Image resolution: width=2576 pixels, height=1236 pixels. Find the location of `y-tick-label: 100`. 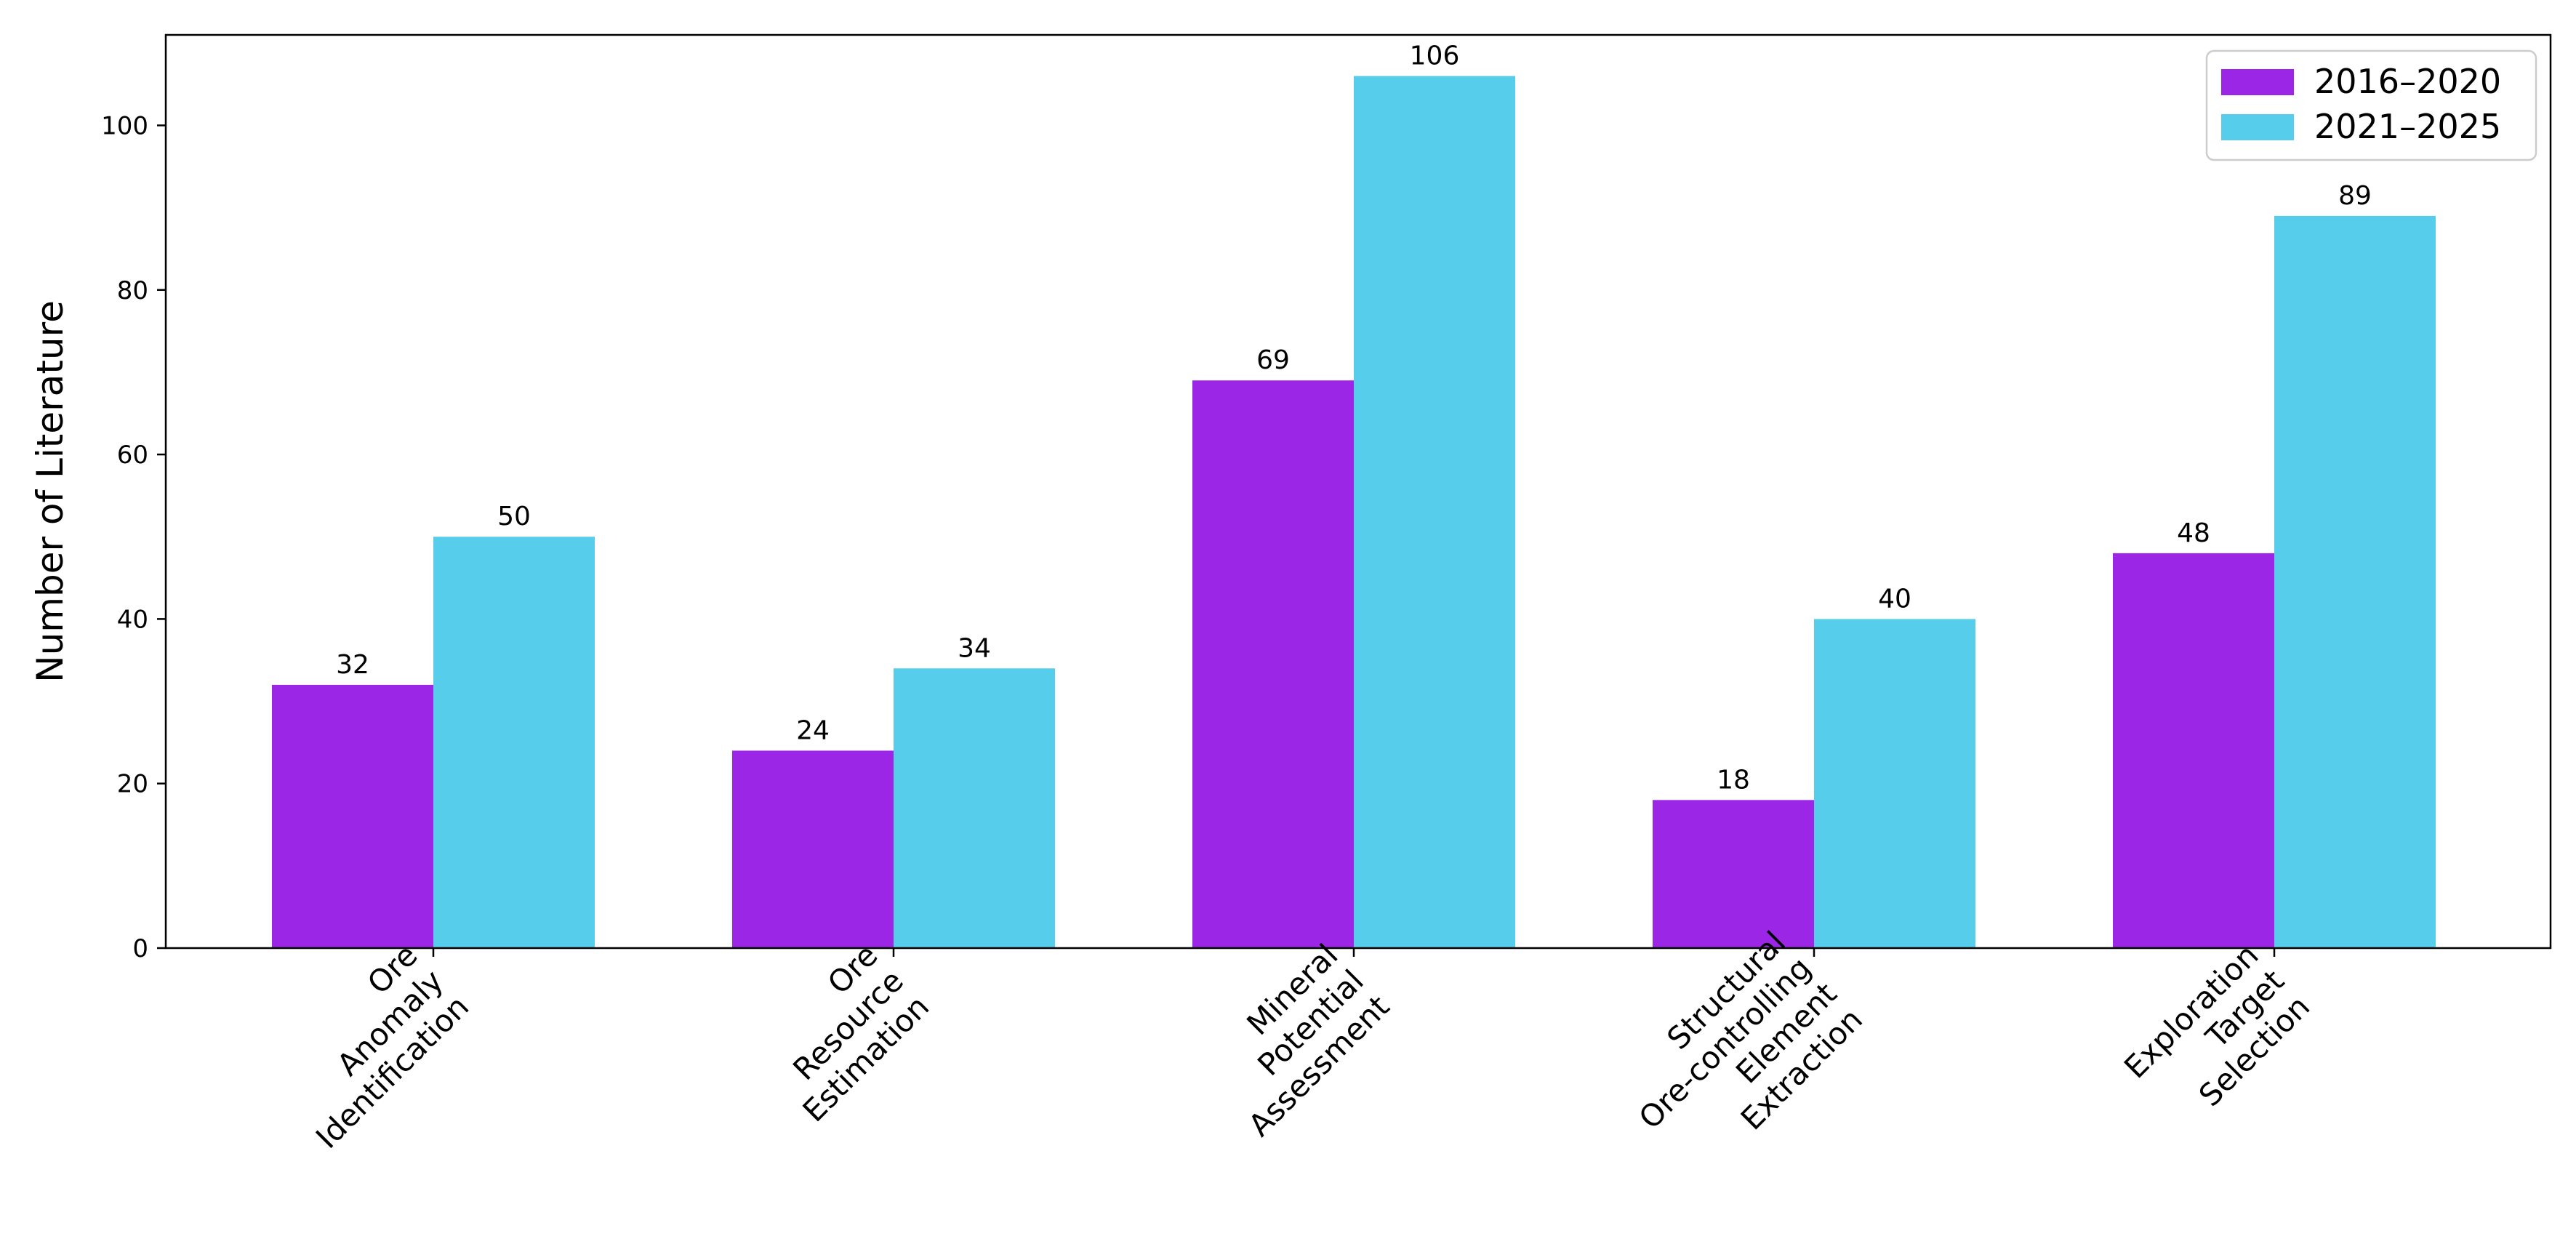

y-tick-label: 100 is located at coordinates (124, 125).